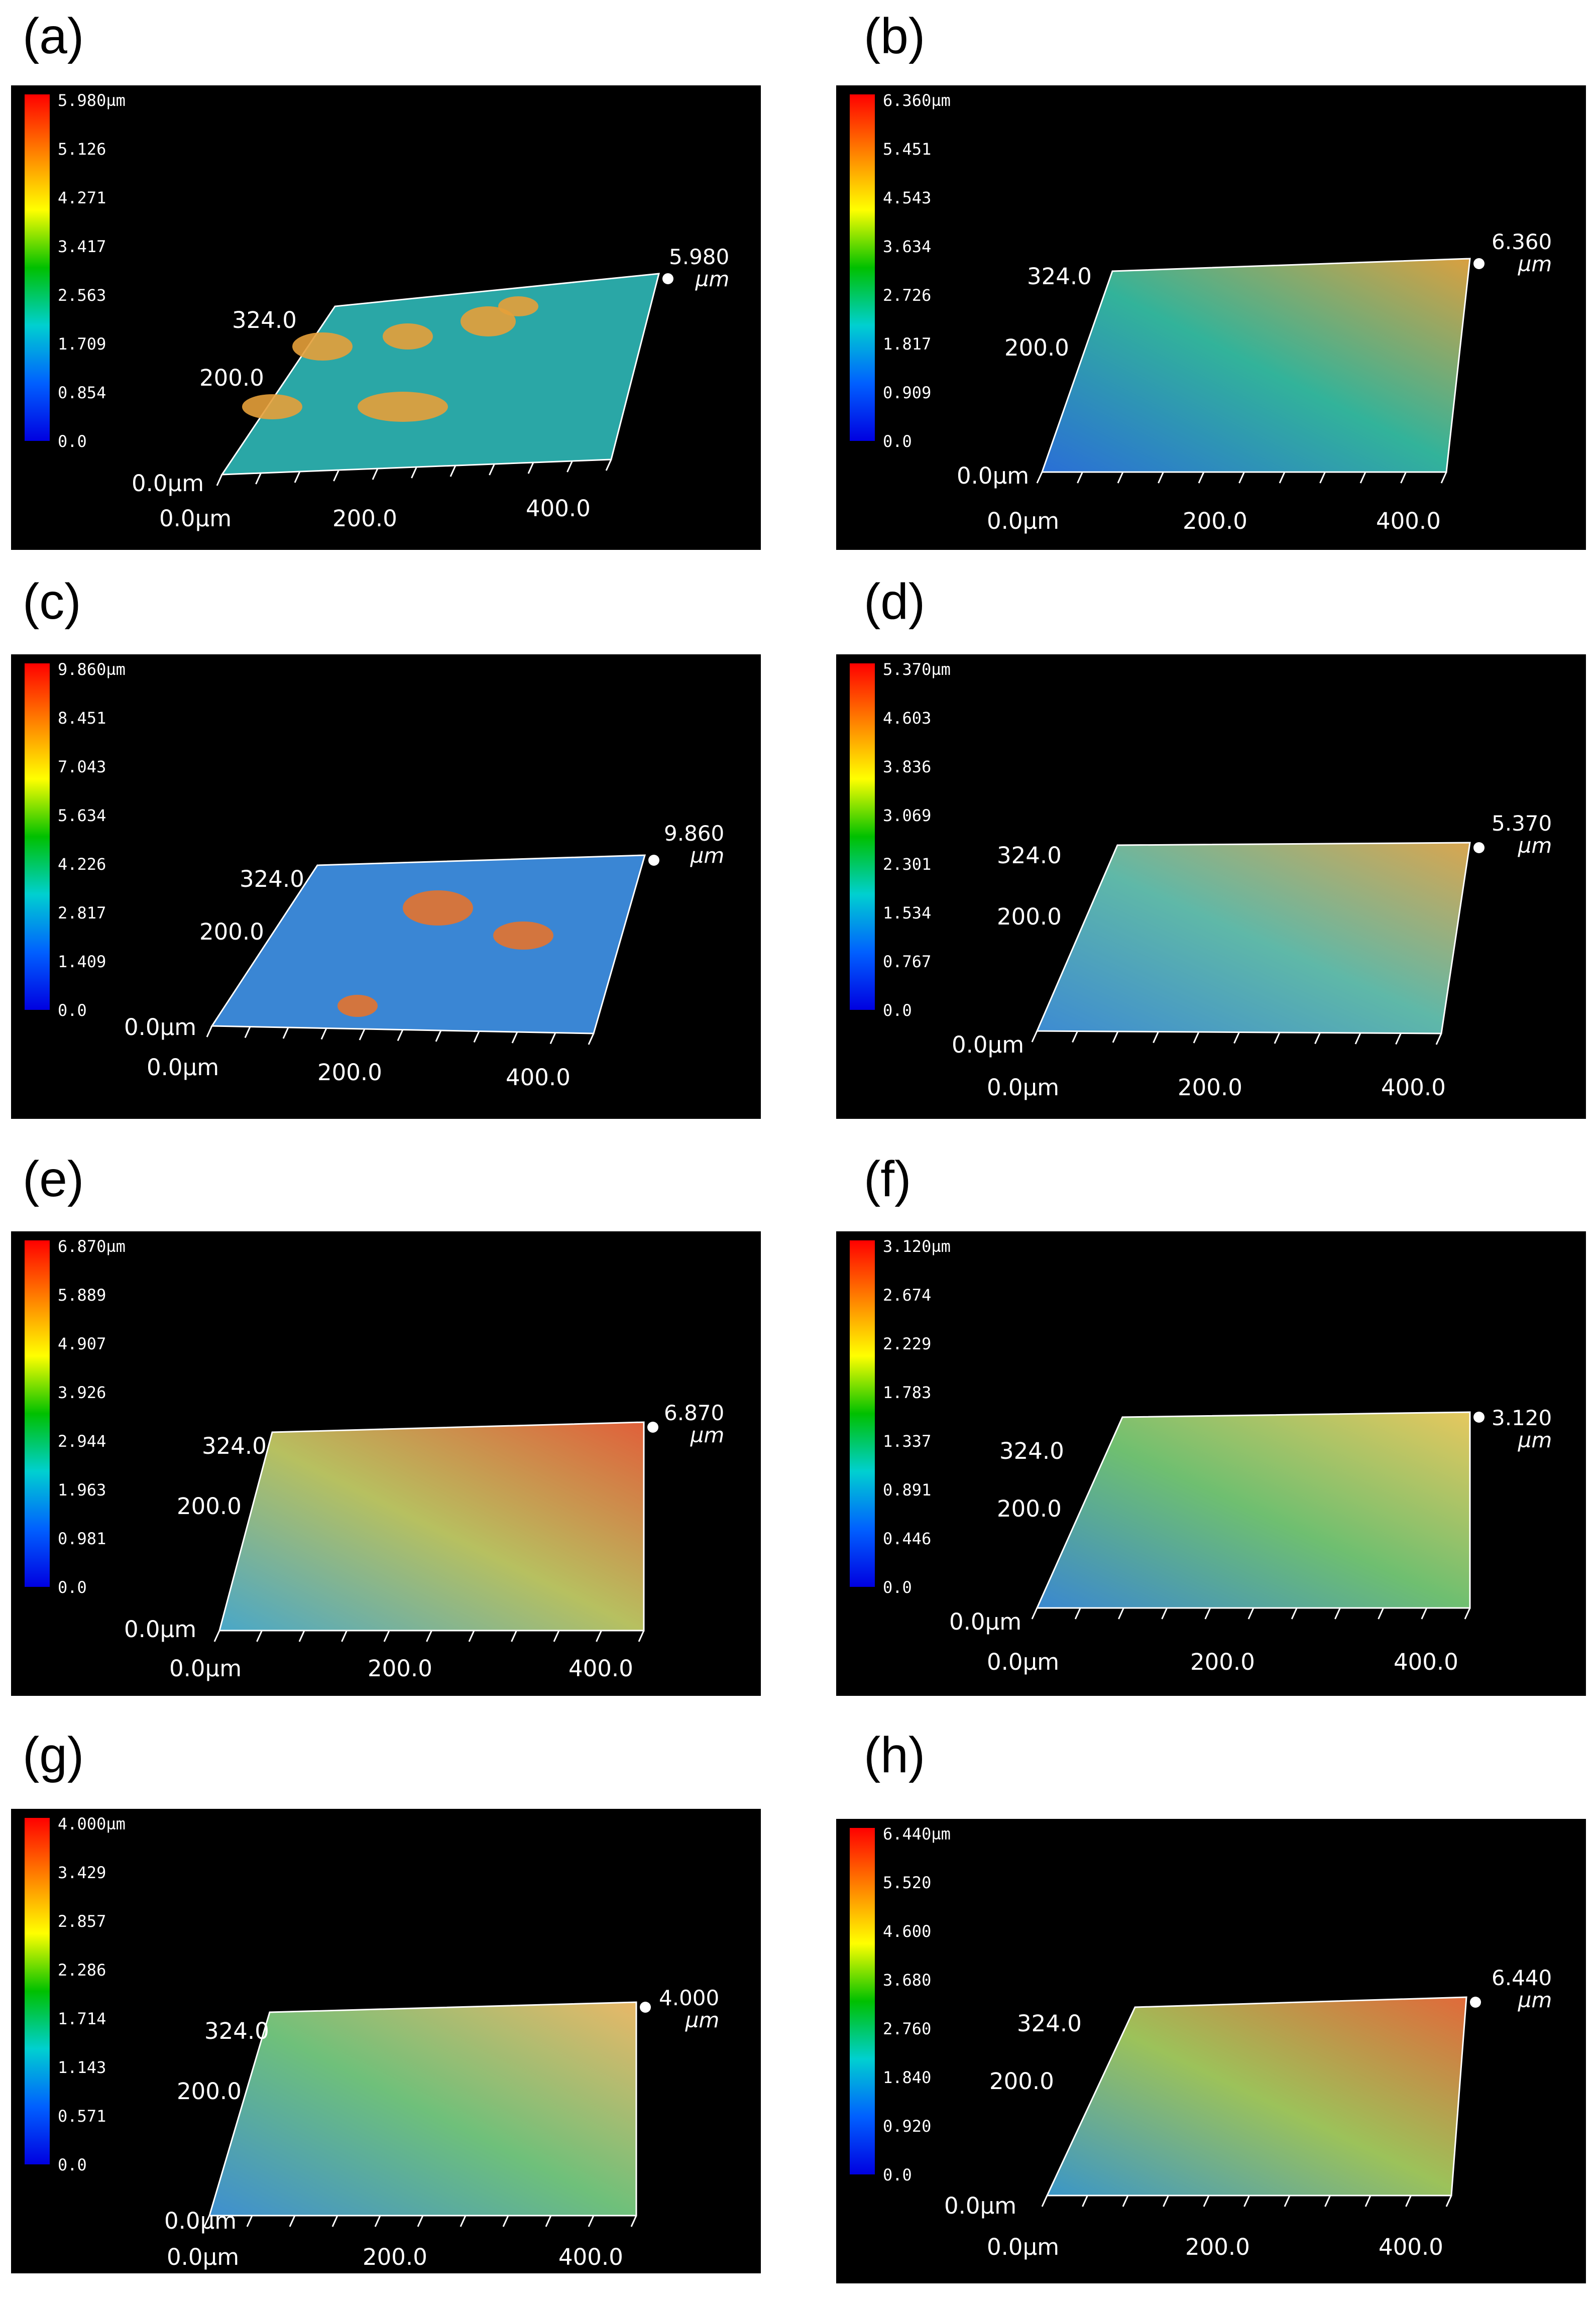 Image resolution: width=1596 pixels, height=2306 pixels. I want to click on z-max-value: 9.860 µm, so click(694, 844).